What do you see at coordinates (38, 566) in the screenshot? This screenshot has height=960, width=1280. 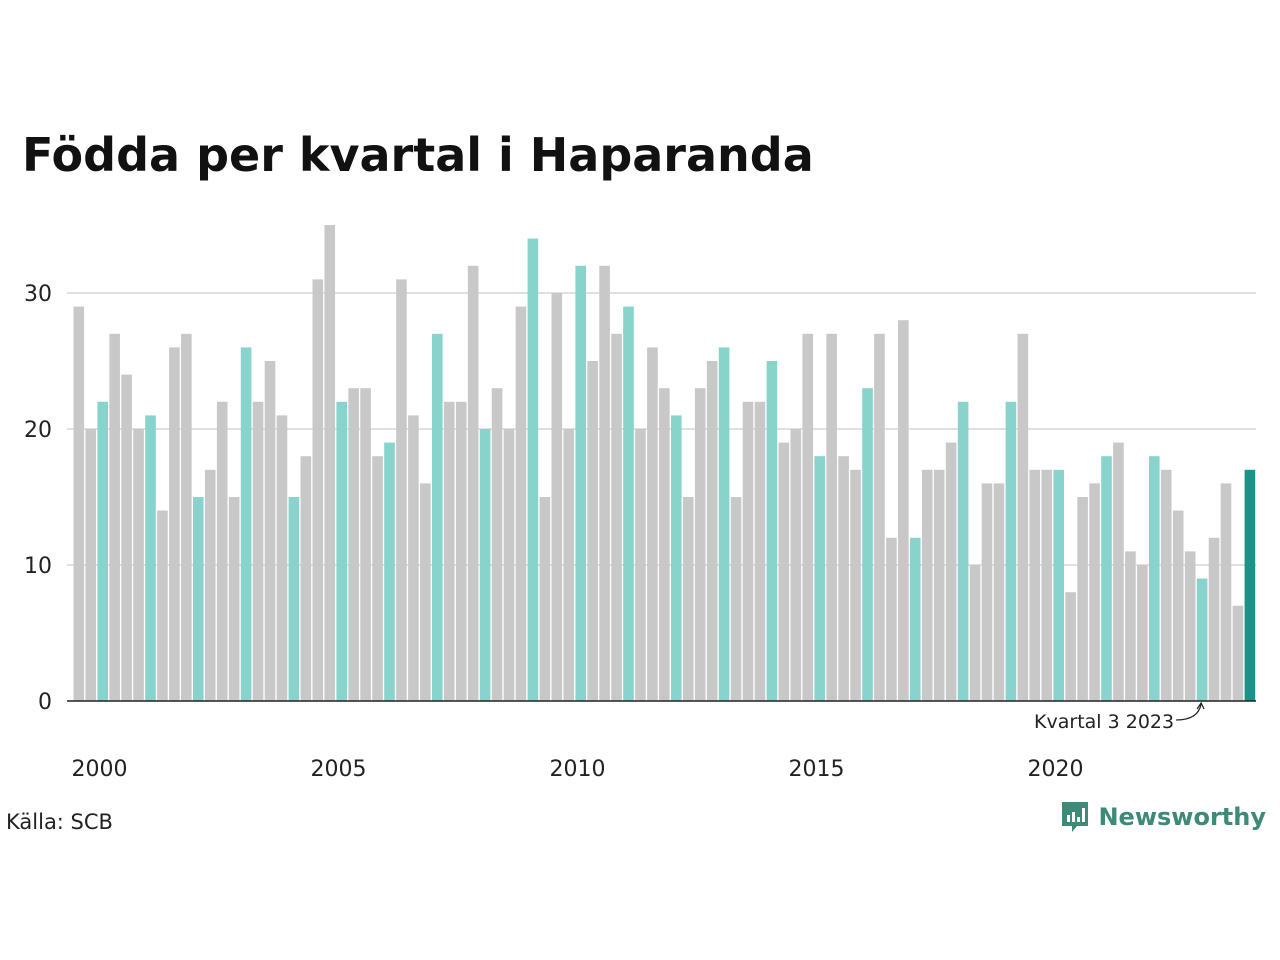 I see `y-tick-label: 10` at bounding box center [38, 566].